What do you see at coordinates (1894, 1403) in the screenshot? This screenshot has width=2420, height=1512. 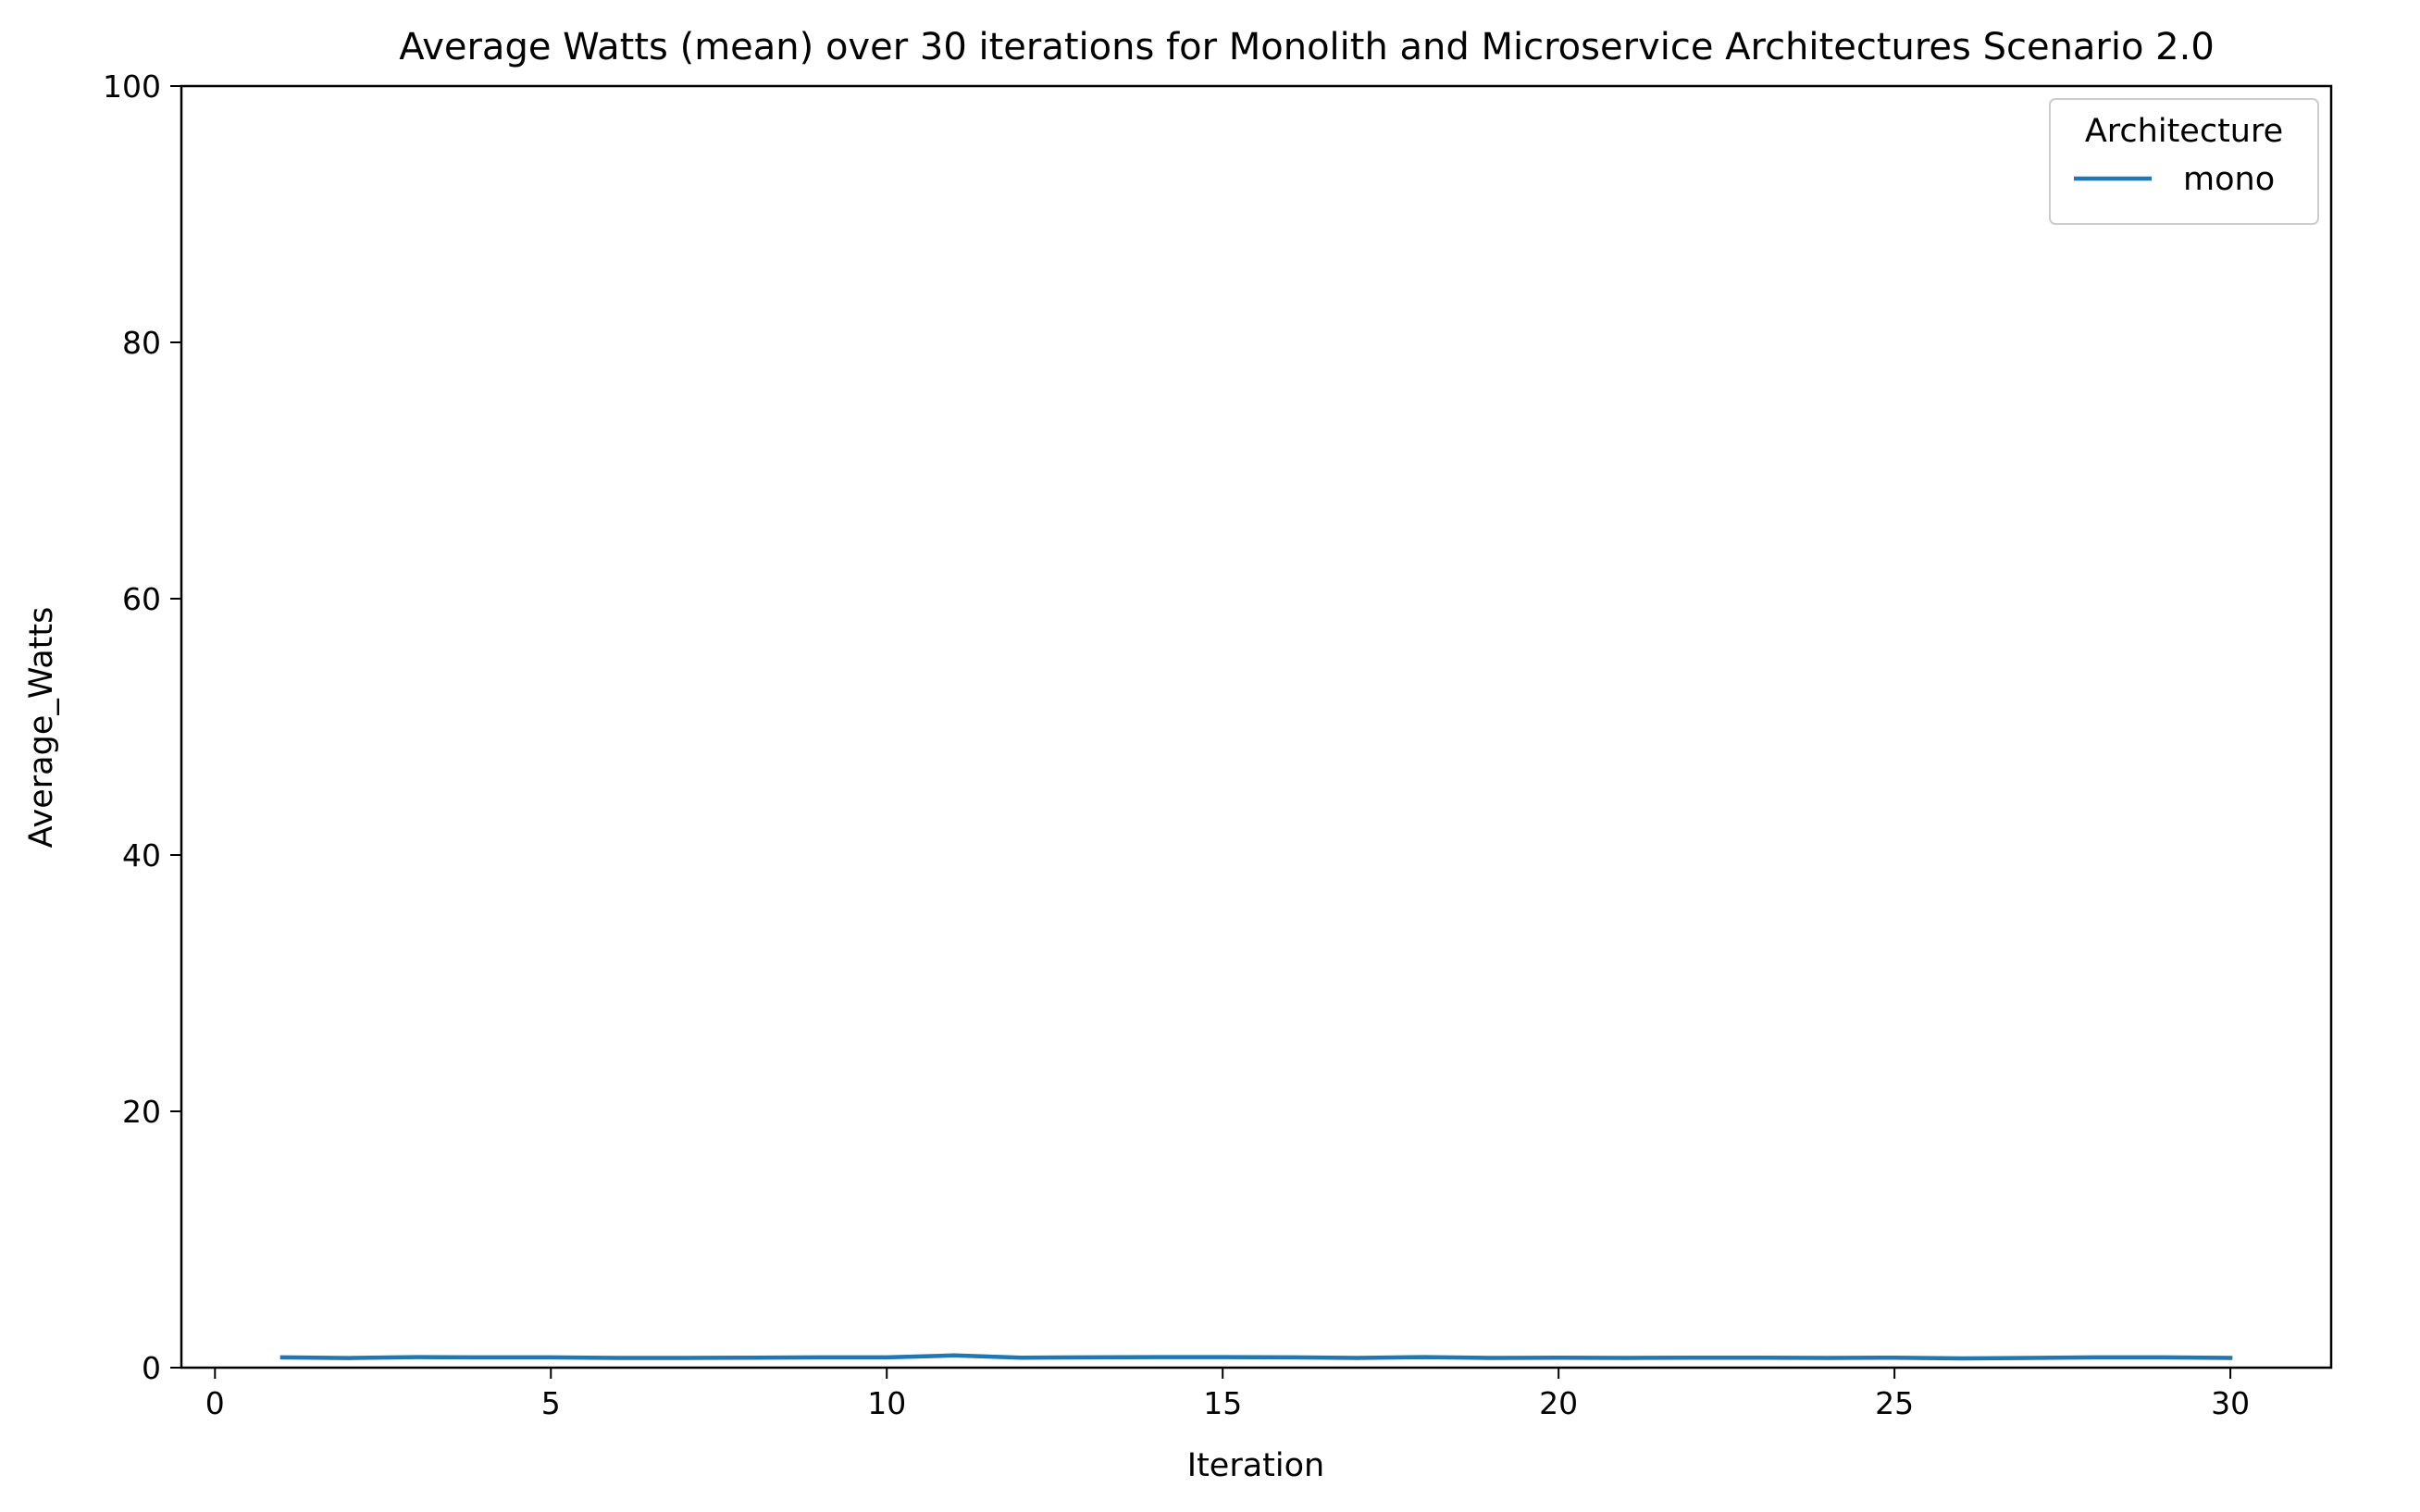 I see `x-tick-label: 25` at bounding box center [1894, 1403].